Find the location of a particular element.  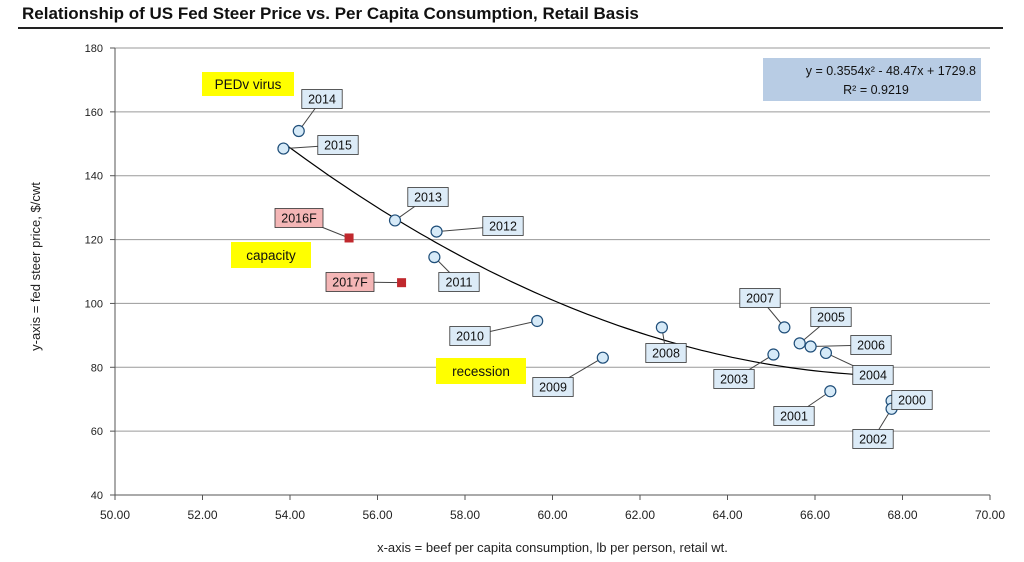

point-label: 2008 is located at coordinates (666, 353).